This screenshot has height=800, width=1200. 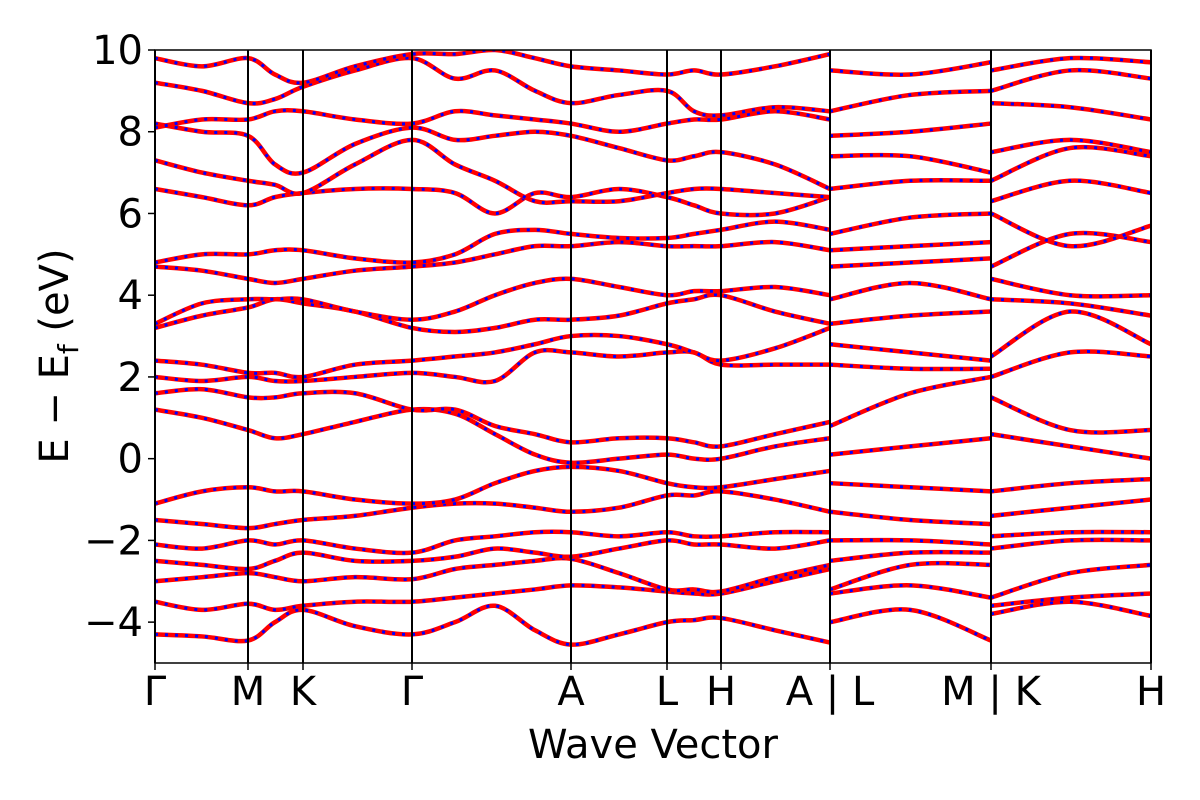 I want to click on y-tick-label: −2, so click(x=113, y=541).